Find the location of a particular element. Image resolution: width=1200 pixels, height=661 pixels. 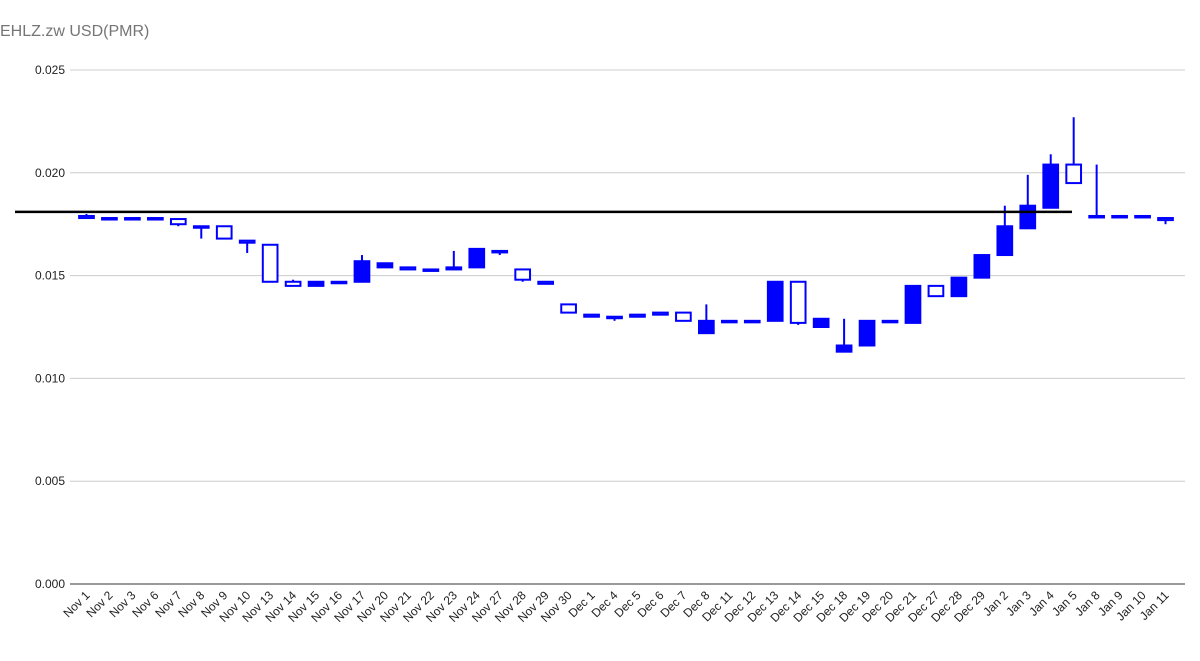

y-tick-label: 0.005 is located at coordinates (50, 481).